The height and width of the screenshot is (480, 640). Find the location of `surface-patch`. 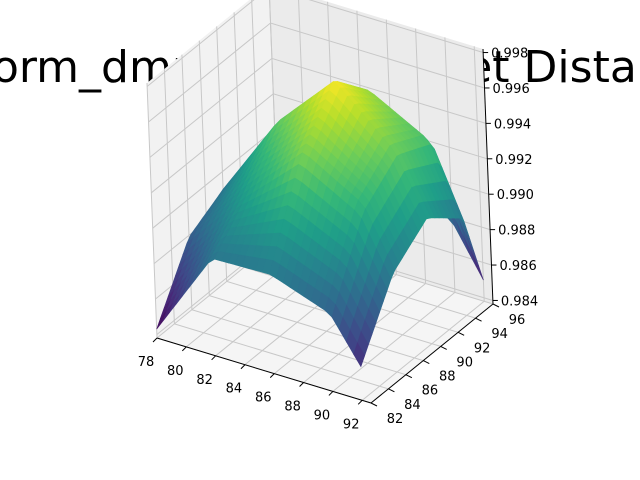

surface-patch is located at coordinates (359, 355).